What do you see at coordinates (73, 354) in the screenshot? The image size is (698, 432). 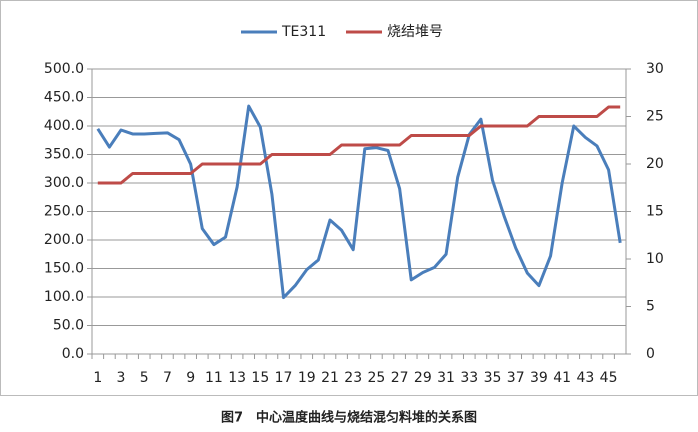 I see `y-tick-label: 0.0` at bounding box center [73, 354].